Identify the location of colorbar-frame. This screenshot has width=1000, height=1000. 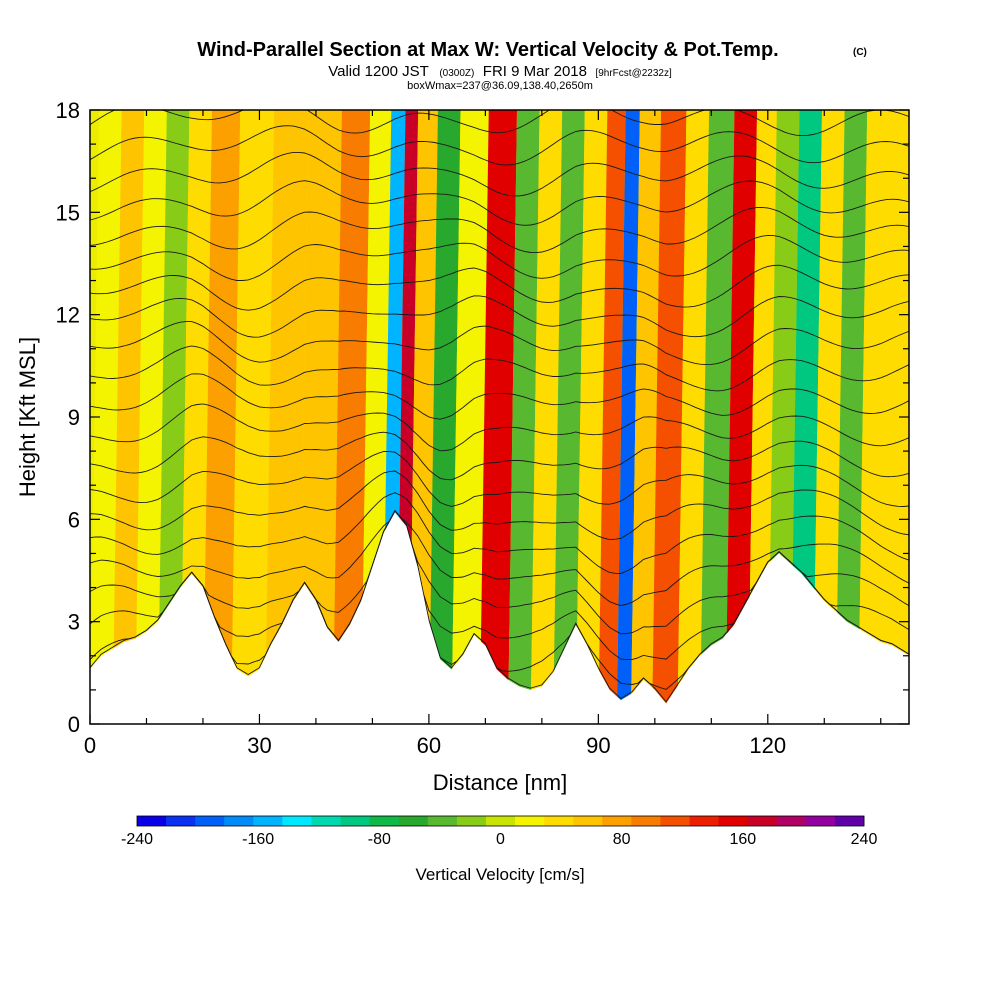
(500, 821).